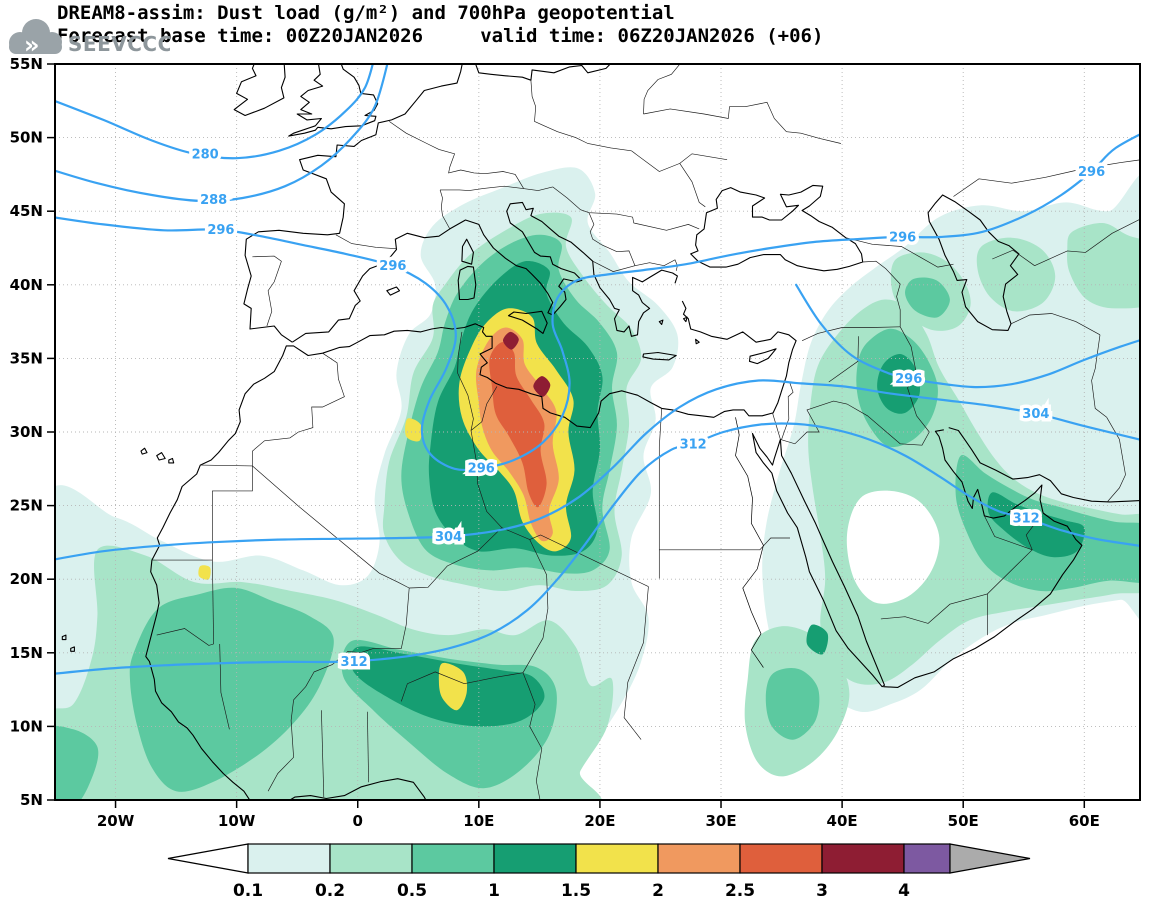 The width and height of the screenshot is (1165, 907). I want to click on lat-tick-label: 50N, so click(26, 138).